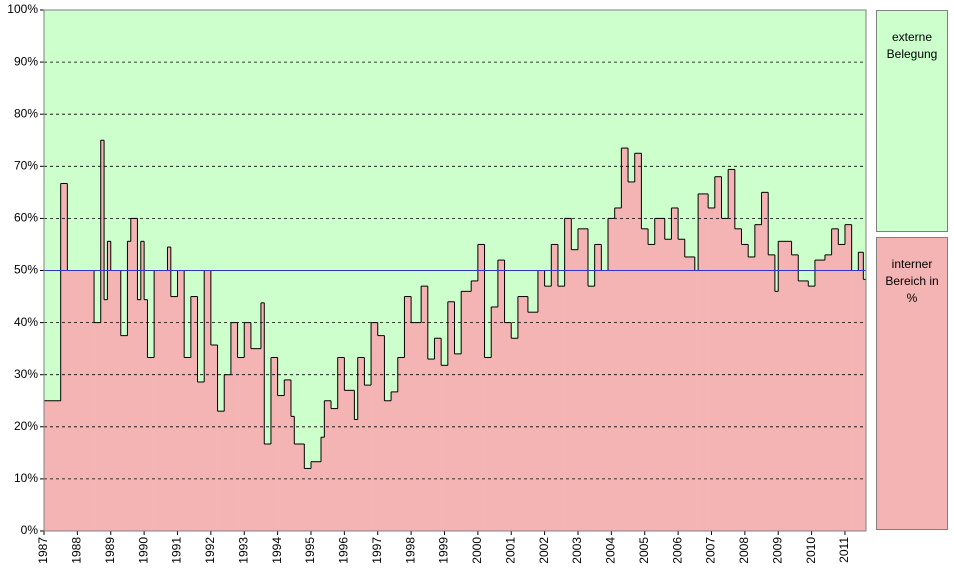 Image resolution: width=954 pixels, height=575 pixels. I want to click on x-tick-label: 2004, so click(611, 550).